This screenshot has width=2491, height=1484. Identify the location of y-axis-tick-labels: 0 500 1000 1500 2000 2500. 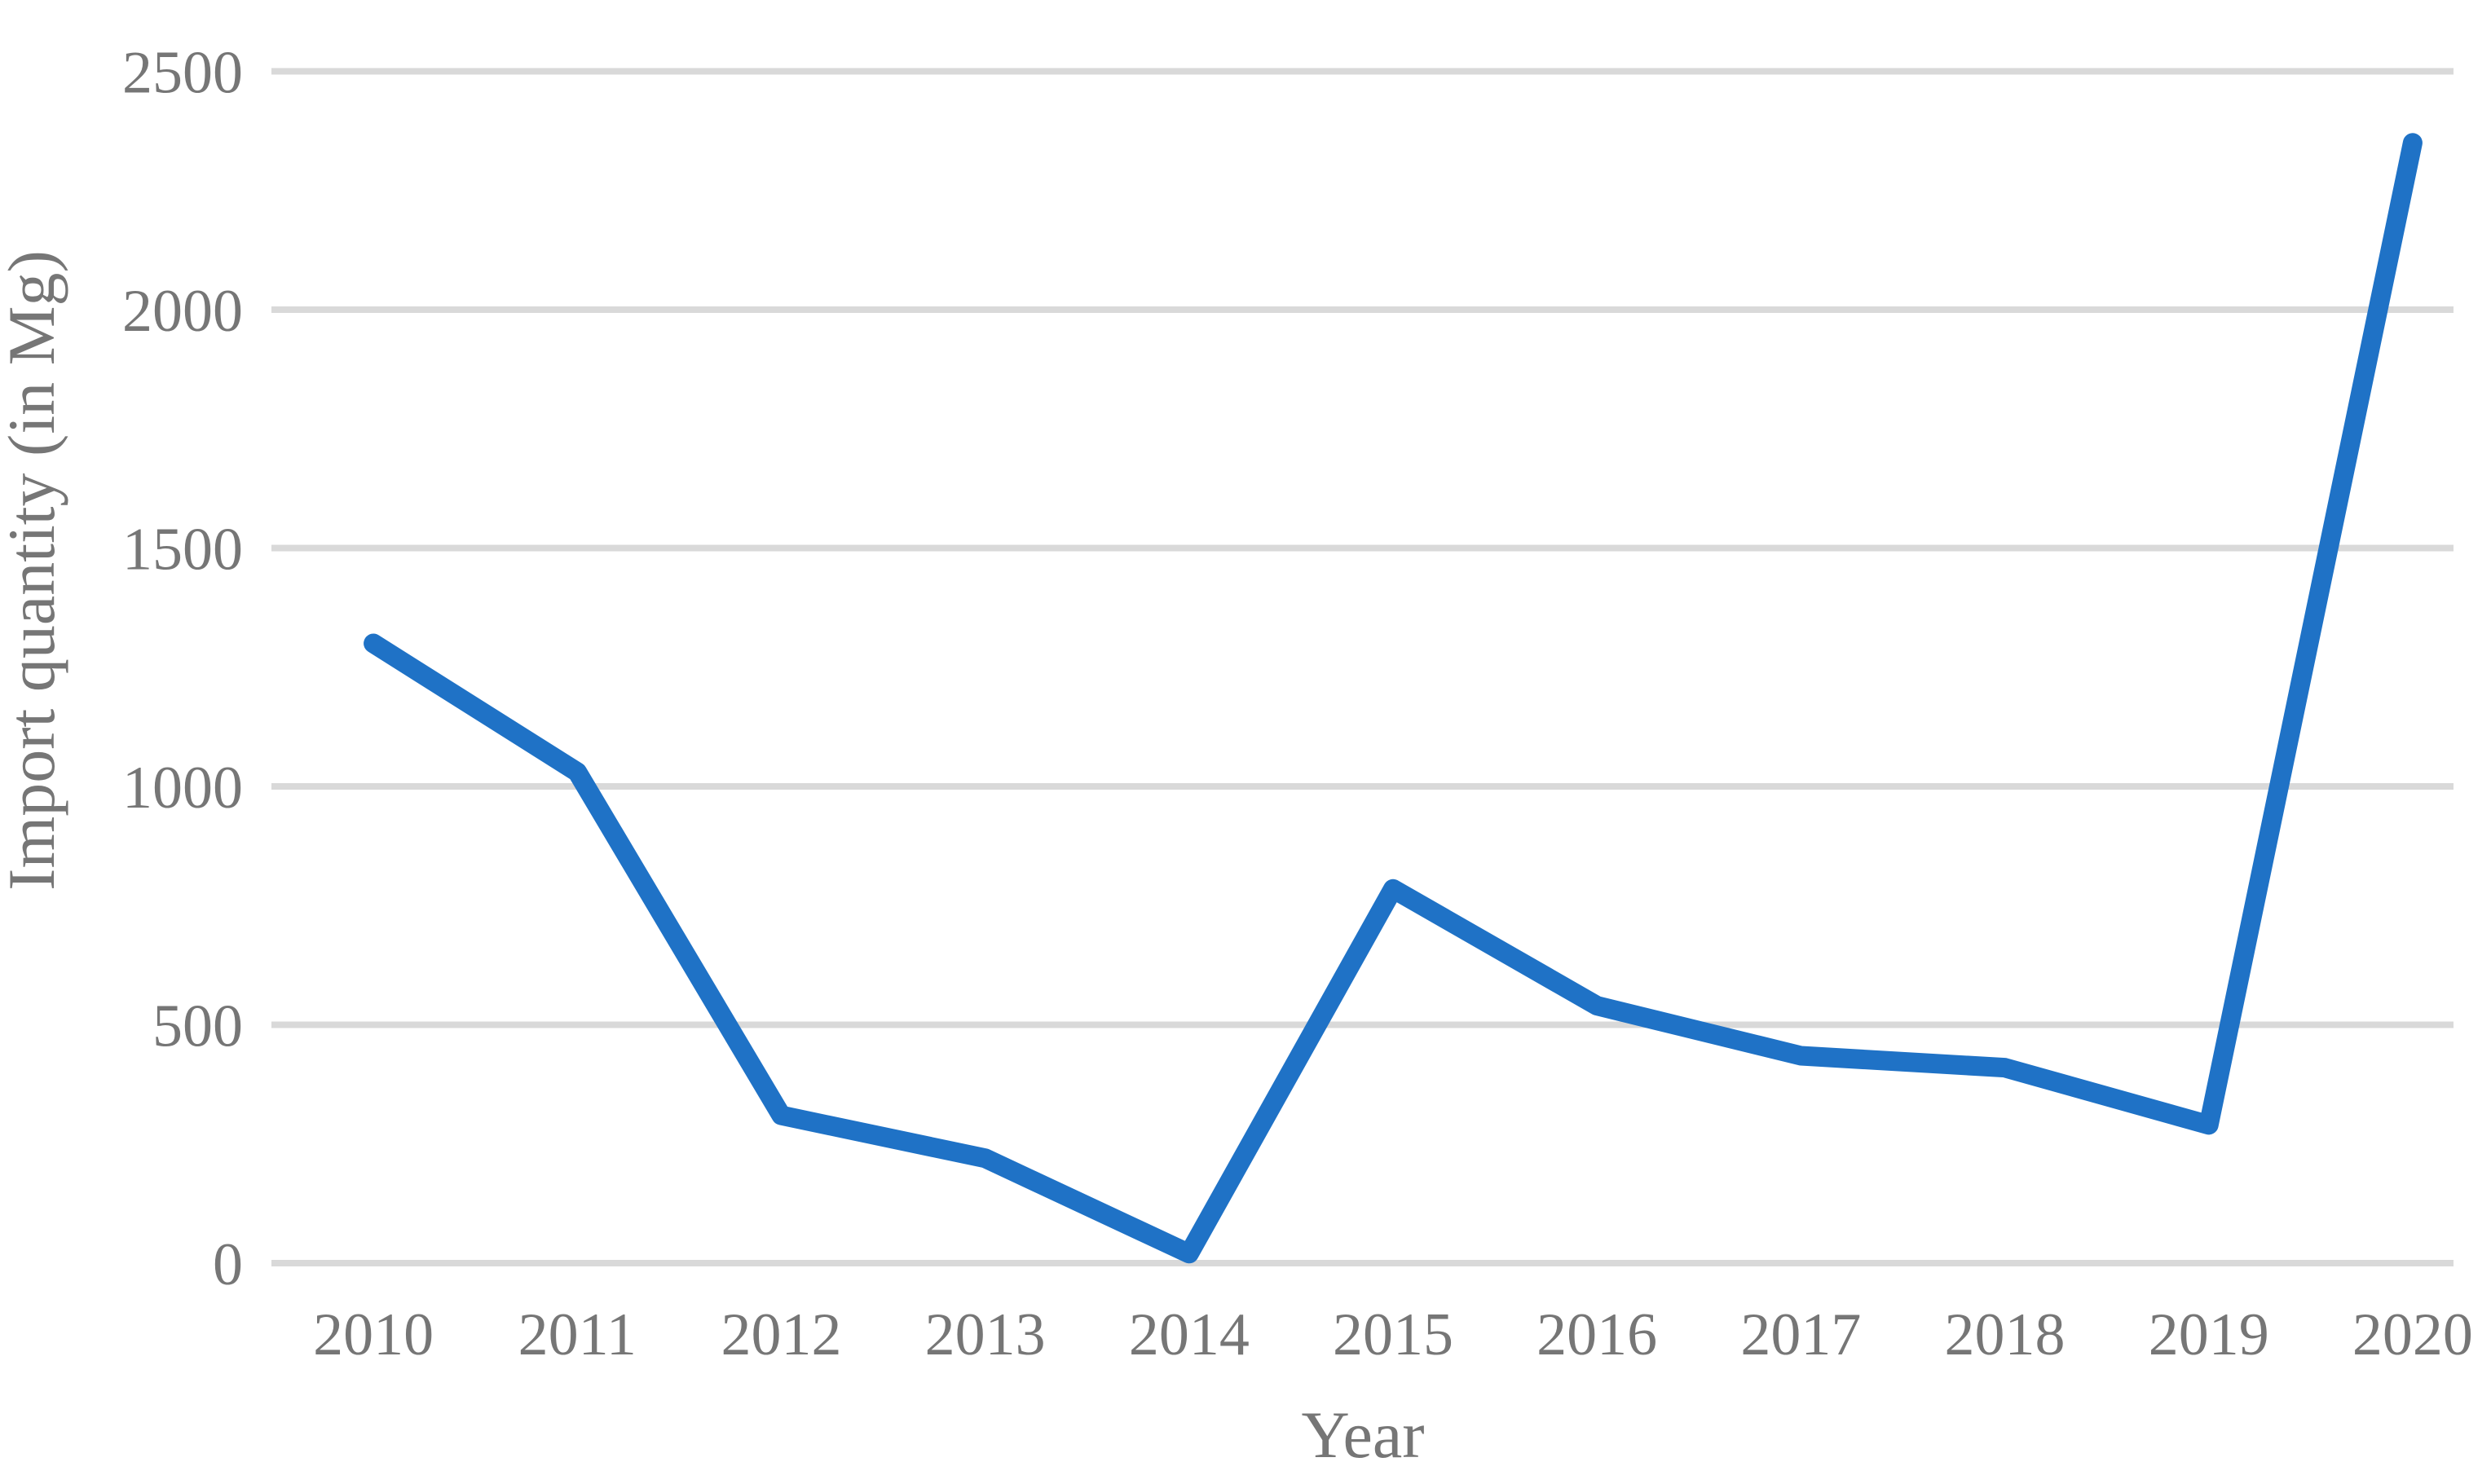
(182, 669).